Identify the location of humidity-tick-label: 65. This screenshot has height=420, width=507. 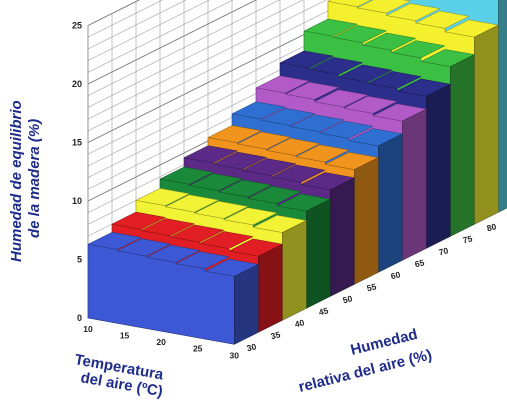
(420, 263).